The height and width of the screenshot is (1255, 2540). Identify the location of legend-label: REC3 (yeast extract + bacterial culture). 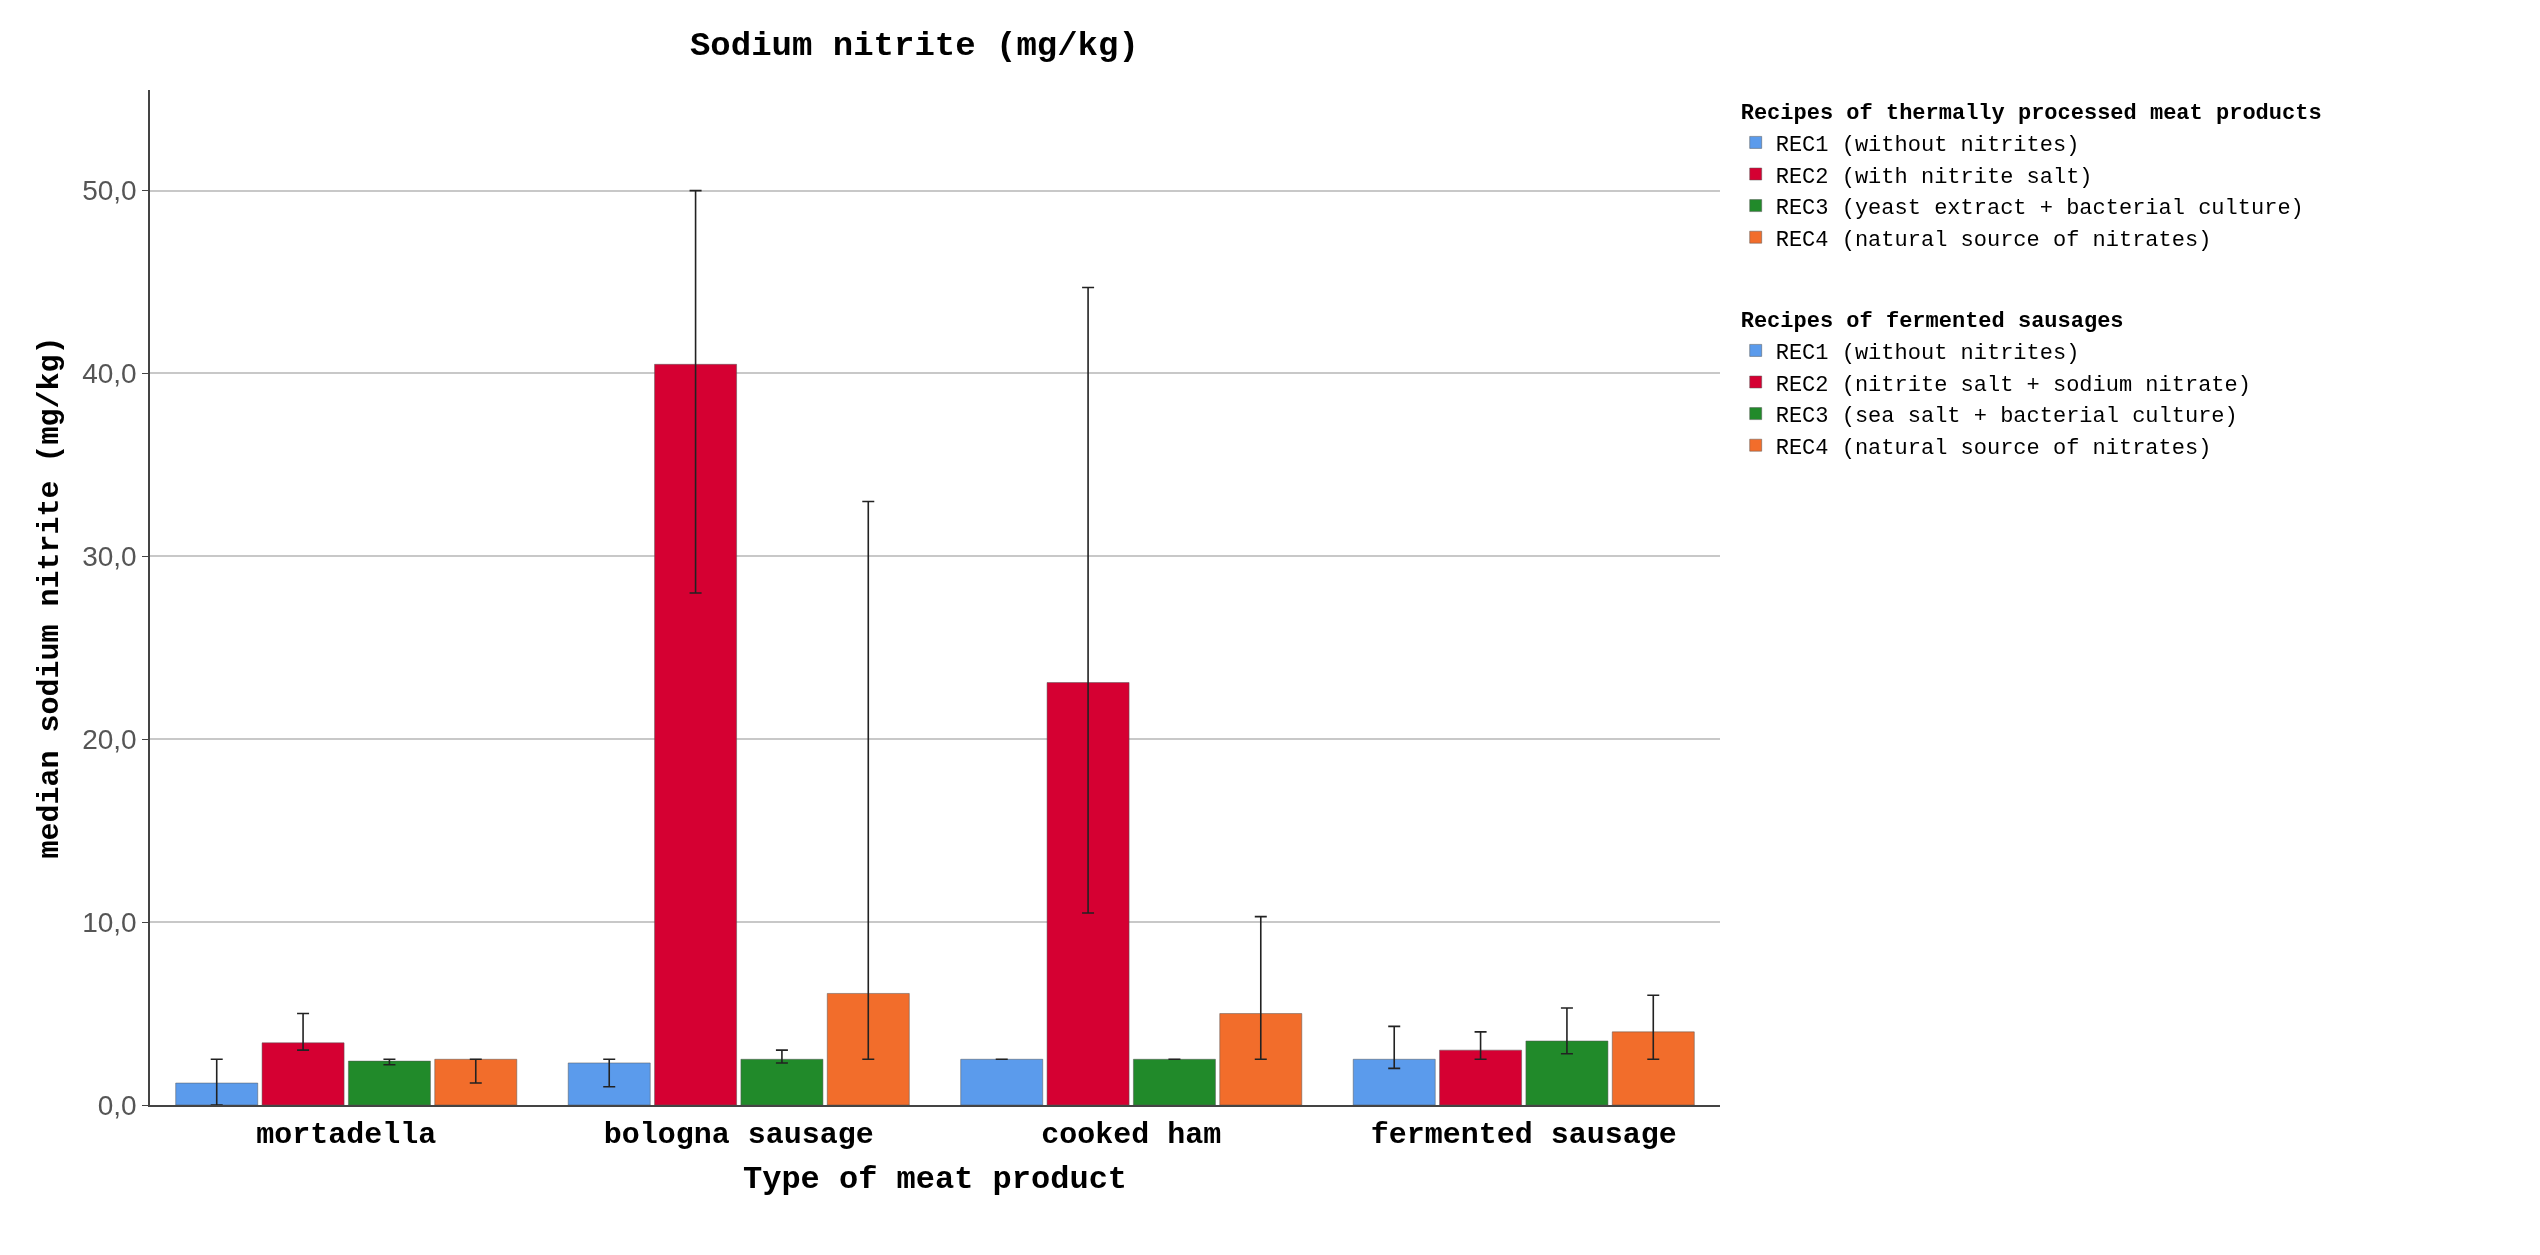
(2039, 209).